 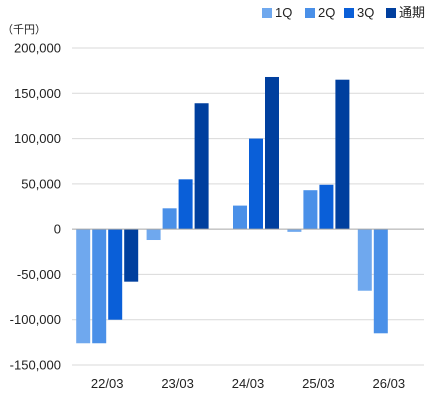 What do you see at coordinates (318, 383) in the screenshot?
I see `x-category-label: 25/03` at bounding box center [318, 383].